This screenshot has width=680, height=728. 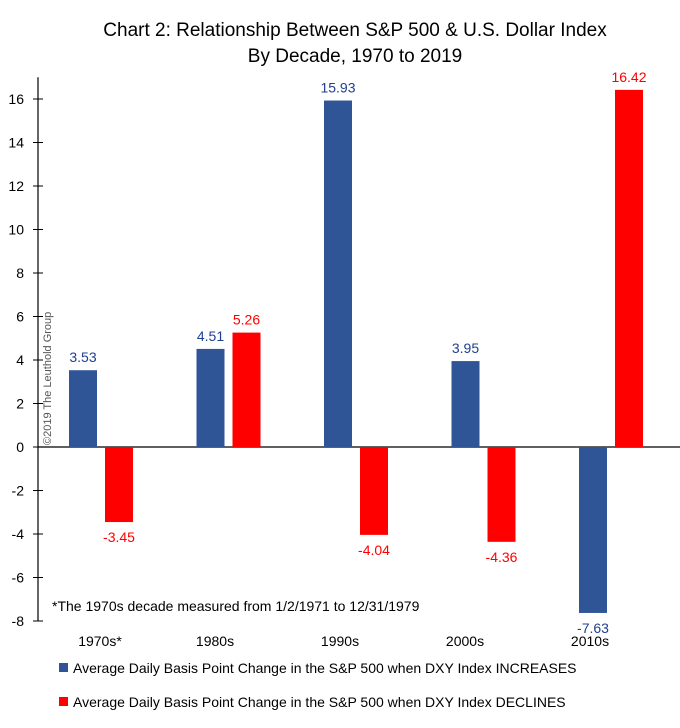 I want to click on bar-increases-2000s, so click(x=465, y=404).